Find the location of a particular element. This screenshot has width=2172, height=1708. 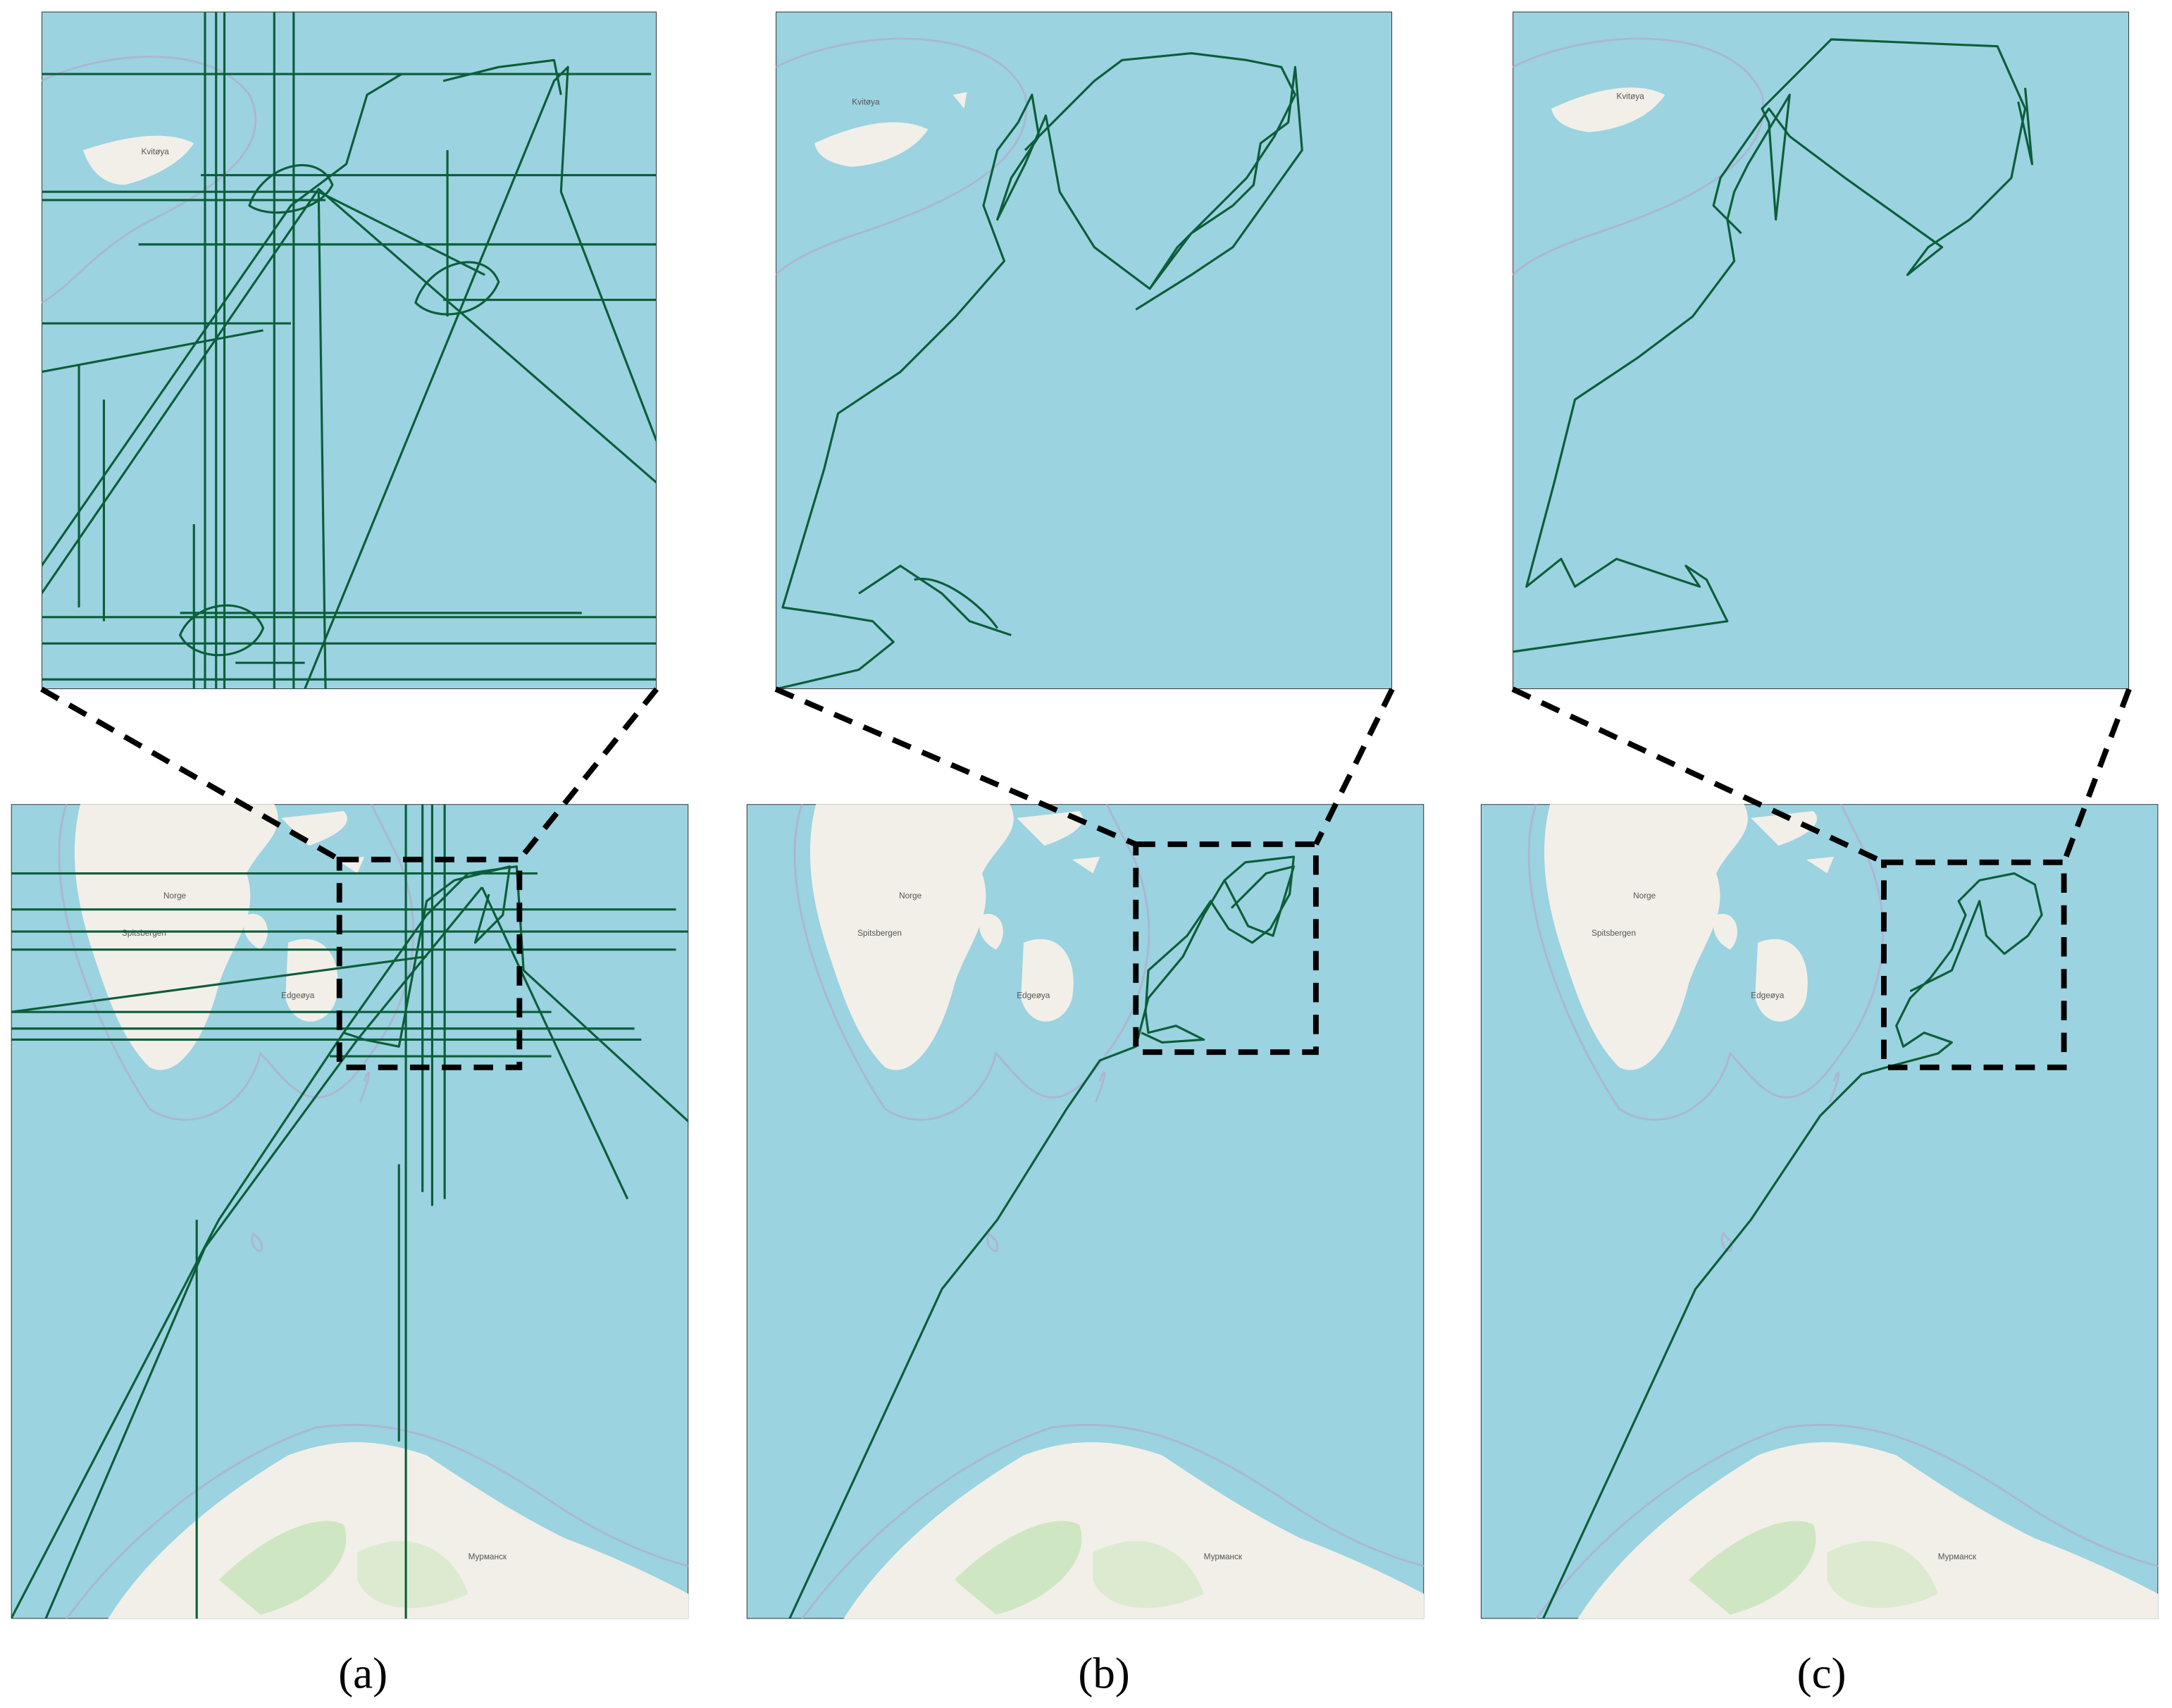

inset-b: Kvitøya is located at coordinates (1084, 350).